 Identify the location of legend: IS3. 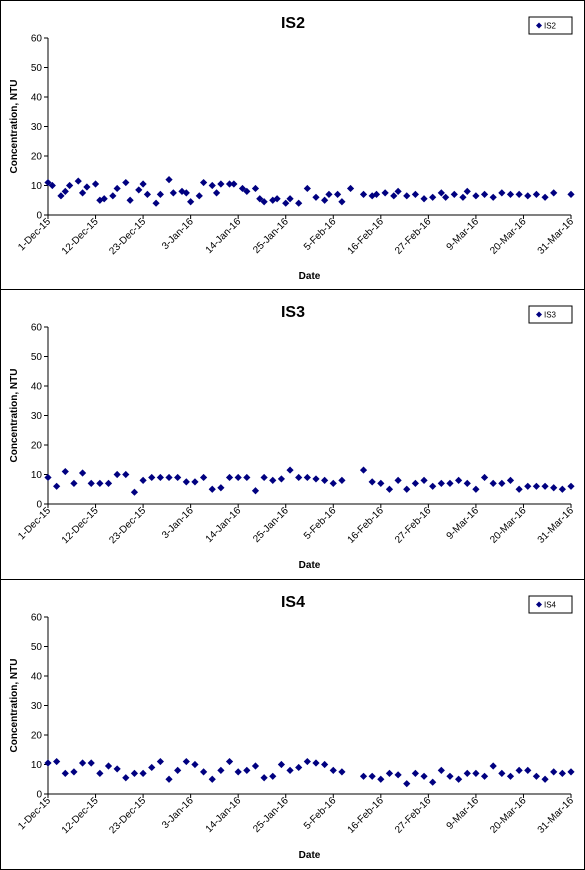
(550, 314).